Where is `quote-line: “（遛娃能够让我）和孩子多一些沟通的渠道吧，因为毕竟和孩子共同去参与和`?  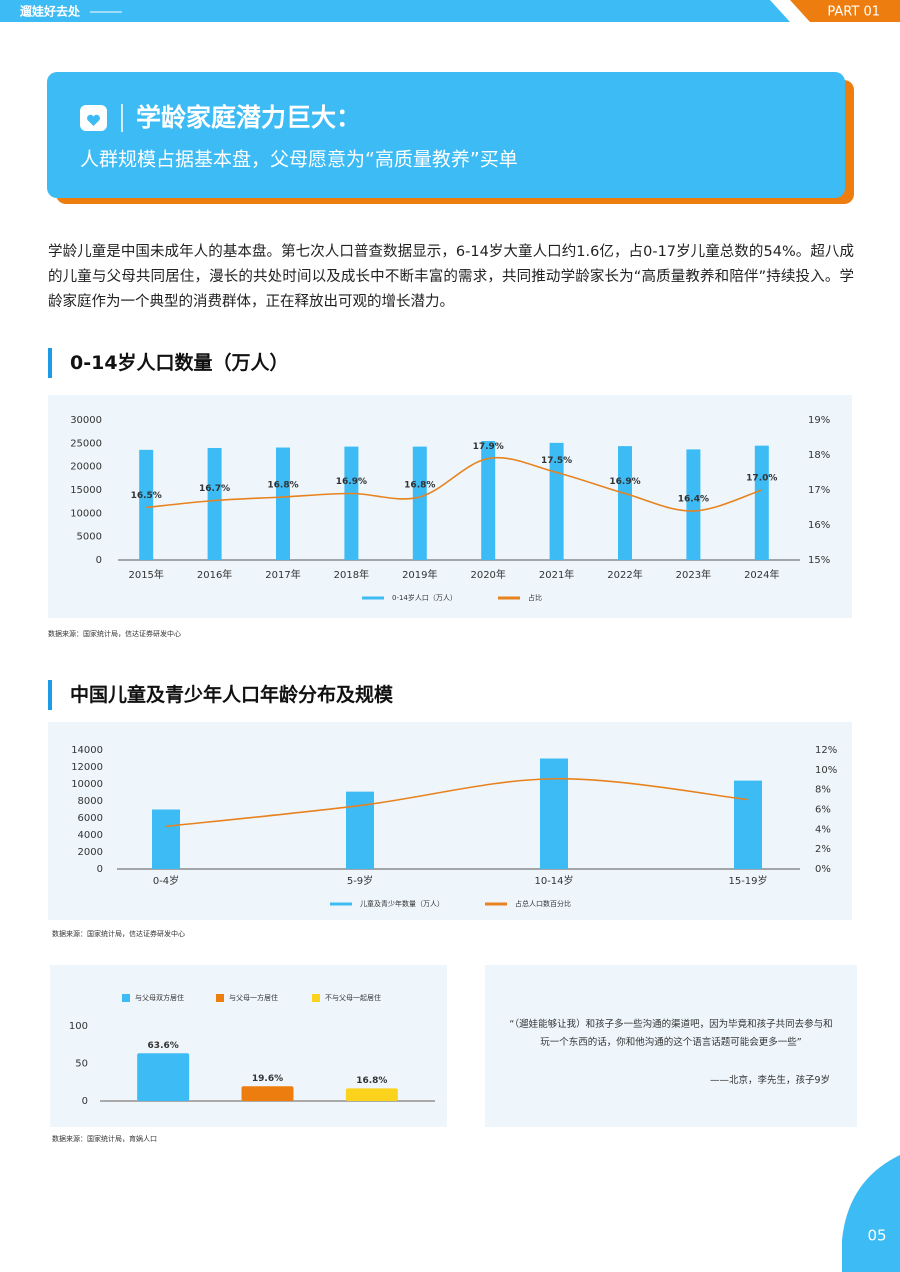 quote-line: “（遛娃能够让我）和孩子多一些沟通的渠道吧，因为毕竟和孩子共同去参与和 is located at coordinates (671, 1024).